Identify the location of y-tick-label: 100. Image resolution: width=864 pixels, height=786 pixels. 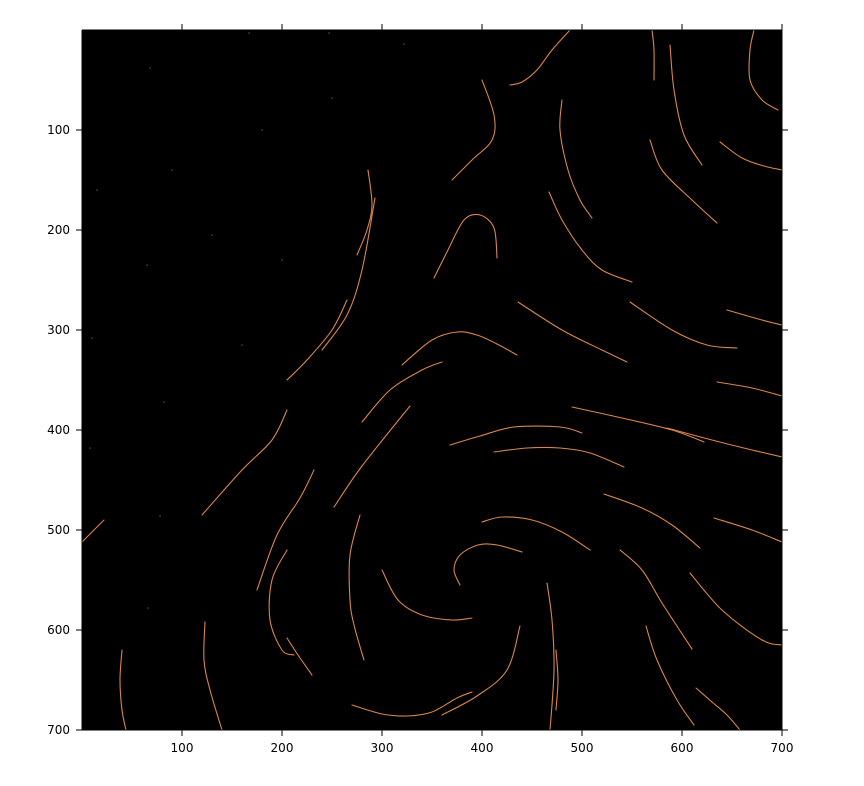
(58, 130).